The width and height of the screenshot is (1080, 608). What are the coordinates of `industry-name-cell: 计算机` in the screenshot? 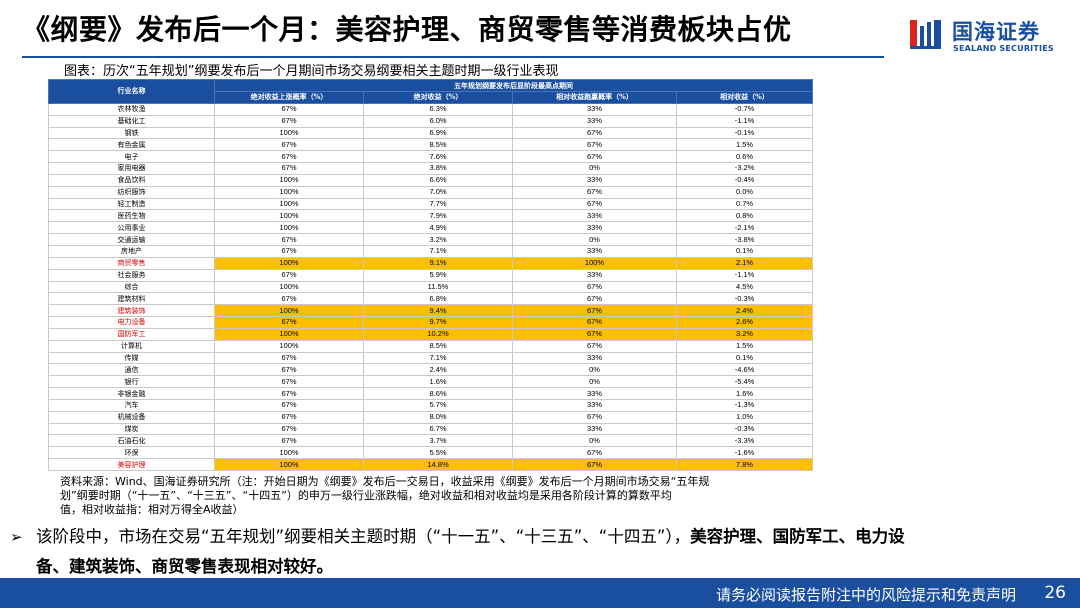 It's located at (131, 346).